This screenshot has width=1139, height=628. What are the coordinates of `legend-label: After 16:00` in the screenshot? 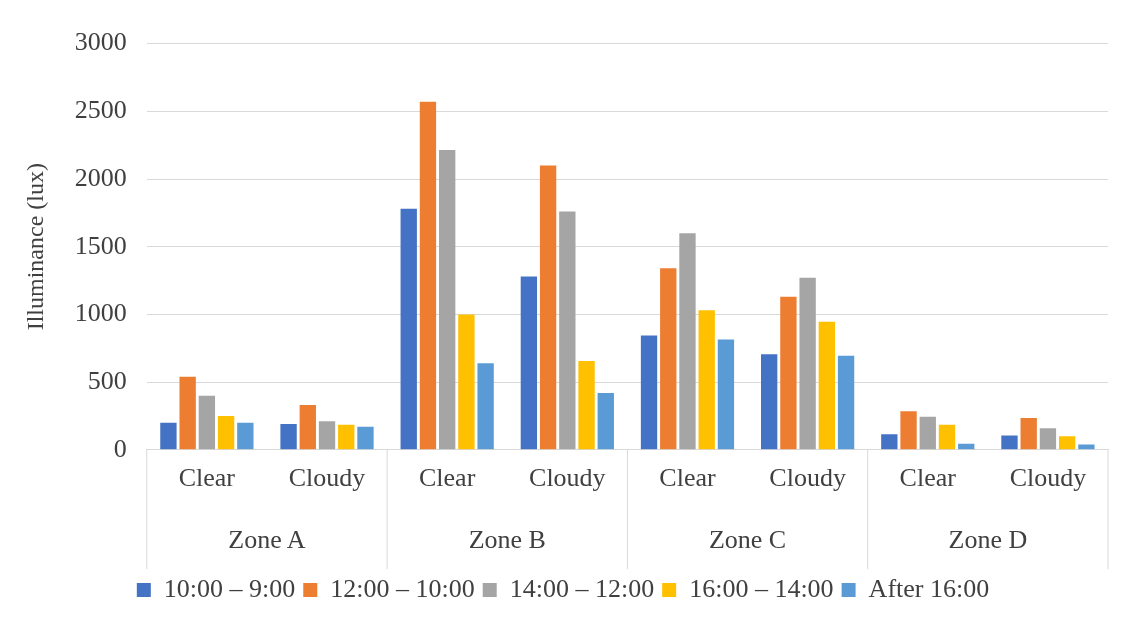 It's located at (929, 588).